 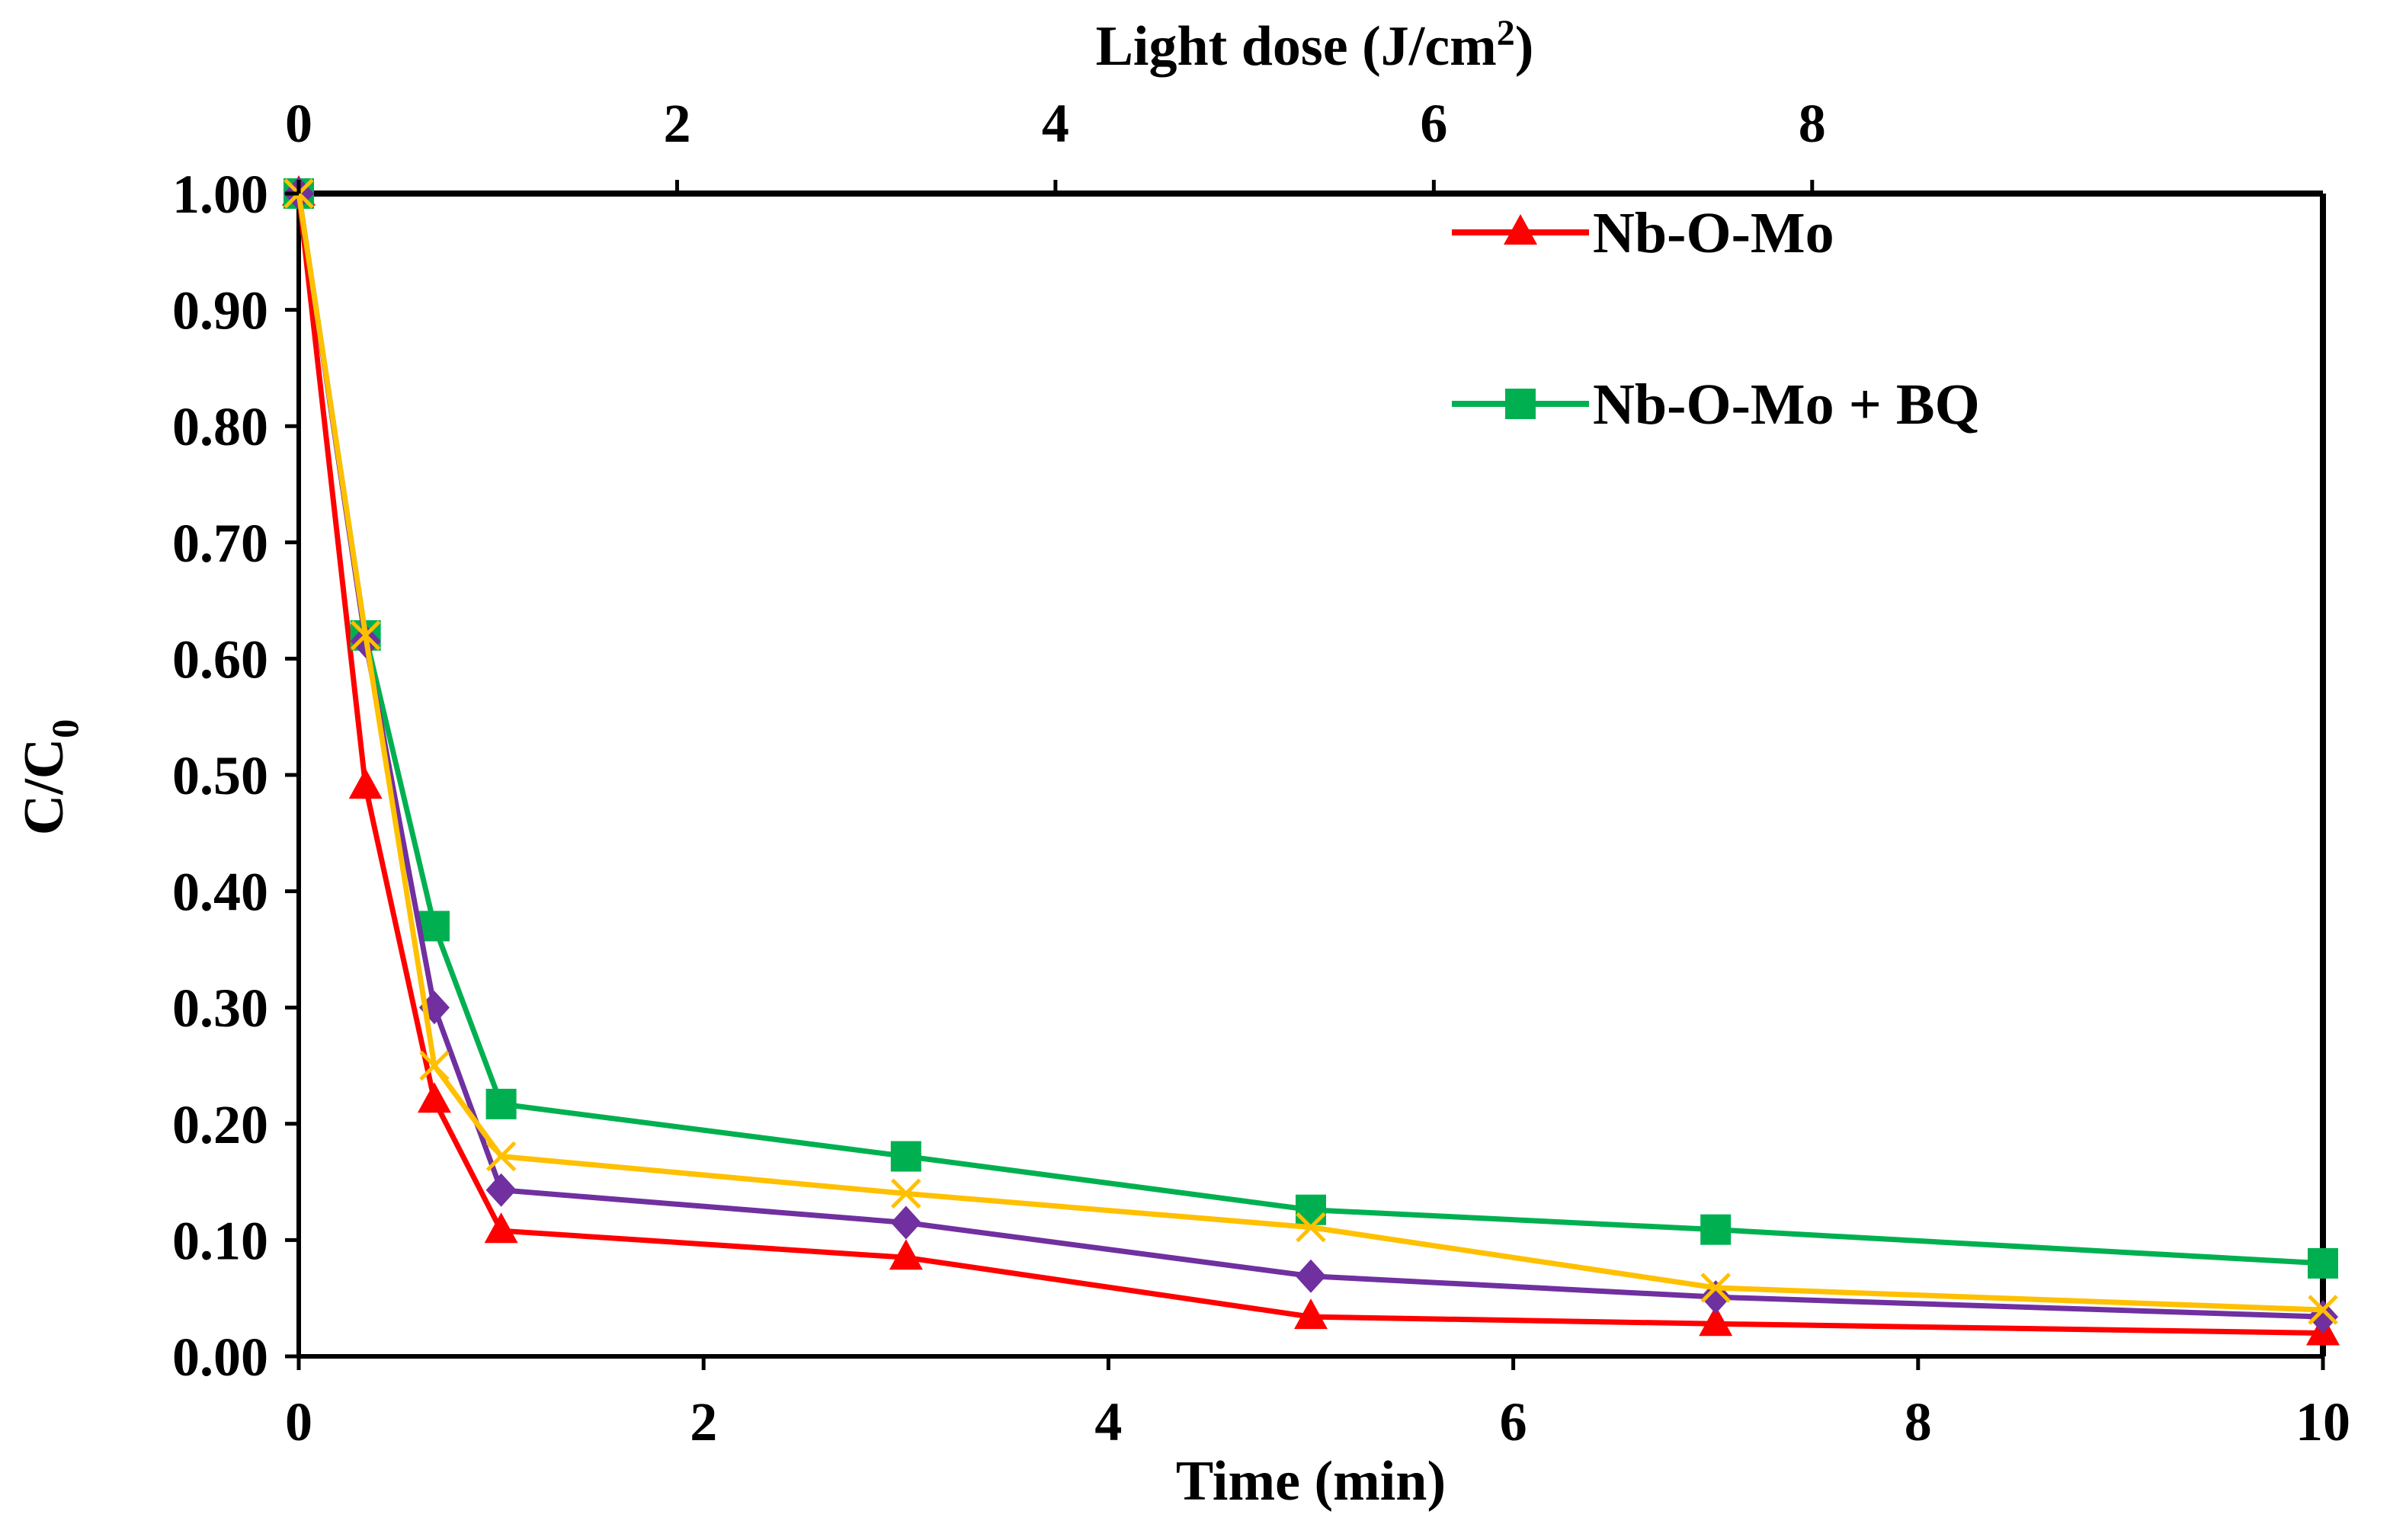 What do you see at coordinates (220, 543) in the screenshot?
I see `y-tick-label: 0.70` at bounding box center [220, 543].